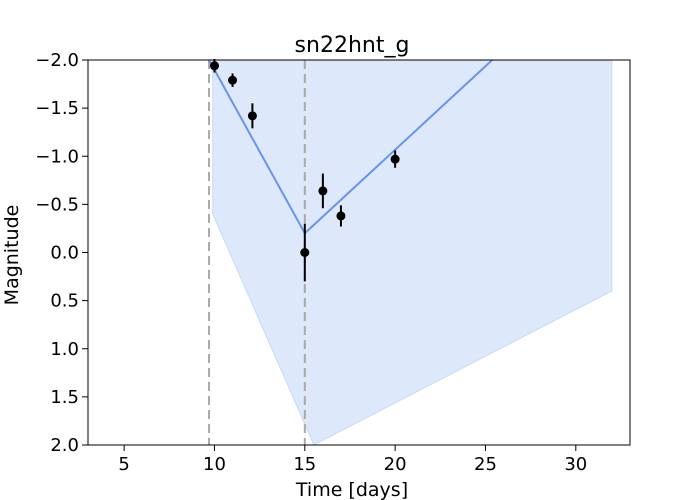 The height and width of the screenshot is (500, 700). Describe the element at coordinates (64, 445) in the screenshot. I see `y-tick-label-8: 2.0` at that location.